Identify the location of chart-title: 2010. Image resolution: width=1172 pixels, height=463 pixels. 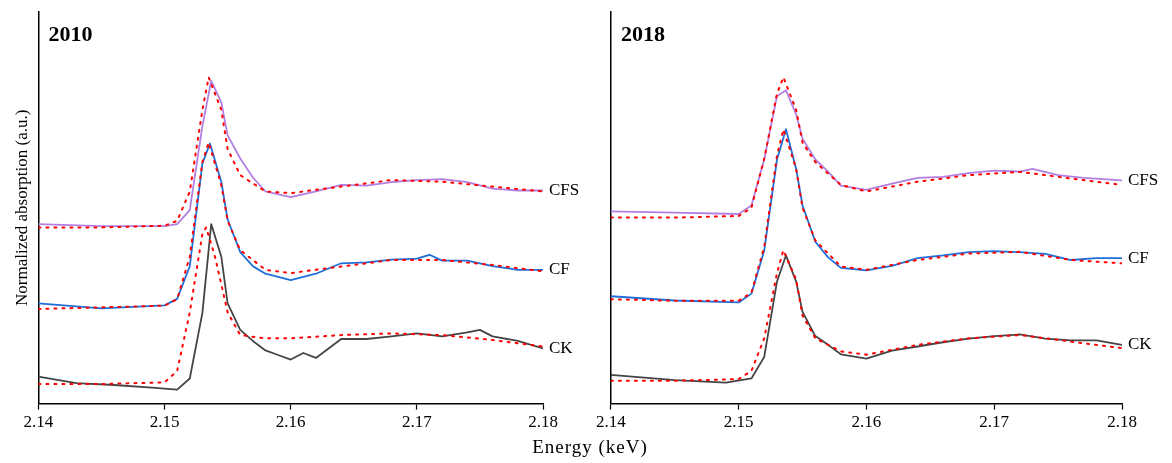
(70, 33).